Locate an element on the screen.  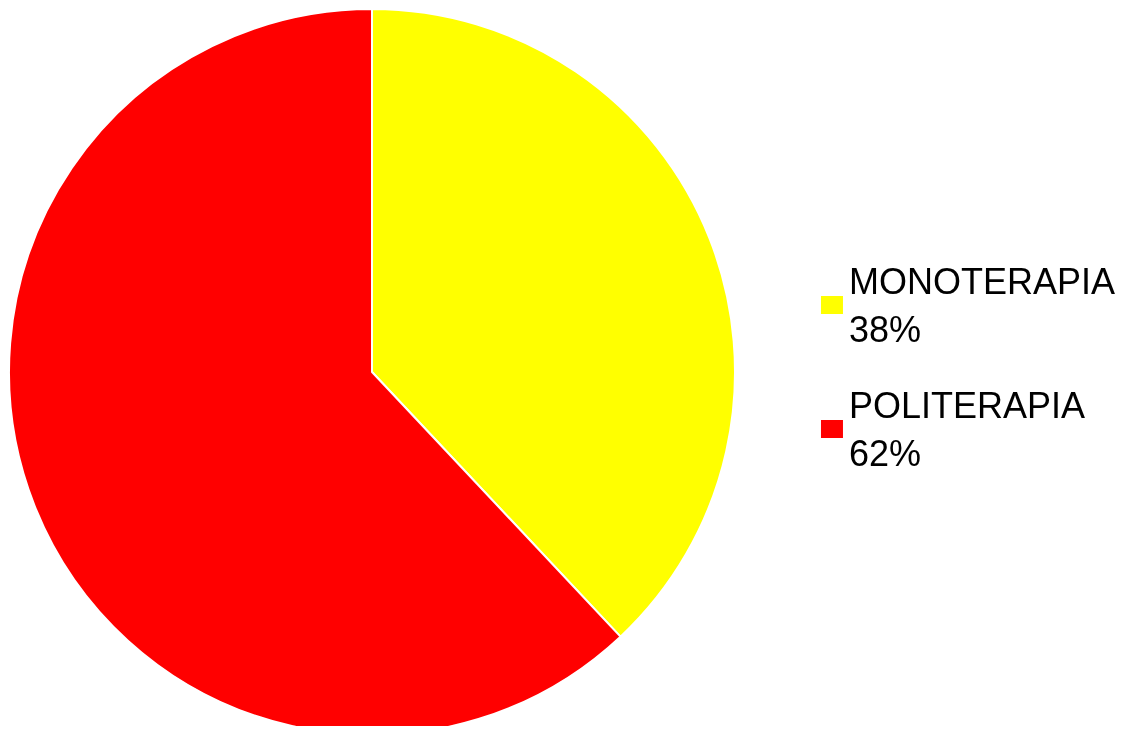
data-label: 38% is located at coordinates (885, 329).